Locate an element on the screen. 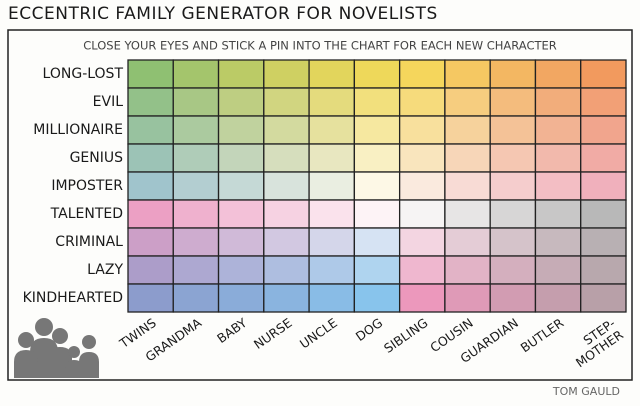 The image size is (640, 406). credit: TOM GAULD is located at coordinates (586, 391).